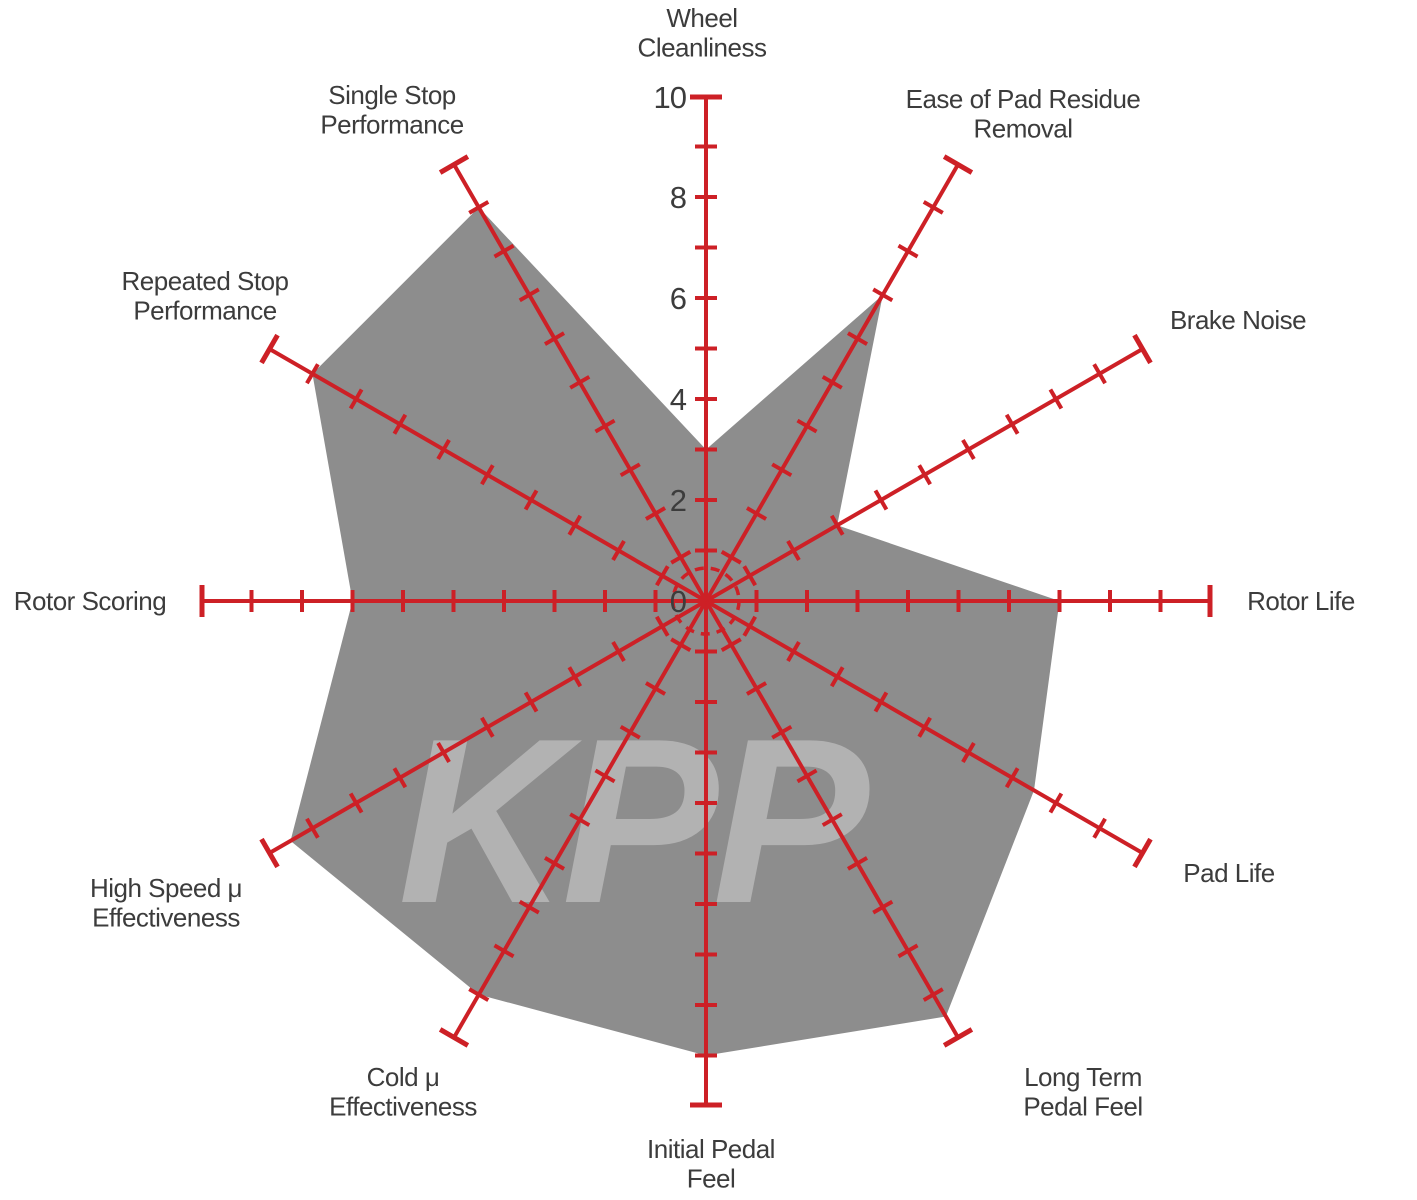 This screenshot has height=1200, width=1417. What do you see at coordinates (702, 33) in the screenshot?
I see `axis-label: Wheel Cleanliness` at bounding box center [702, 33].